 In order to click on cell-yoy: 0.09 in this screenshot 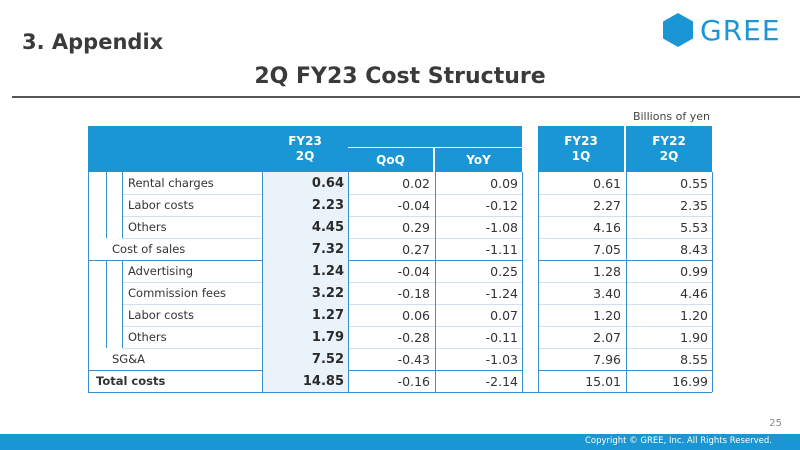, I will do `click(504, 183)`.